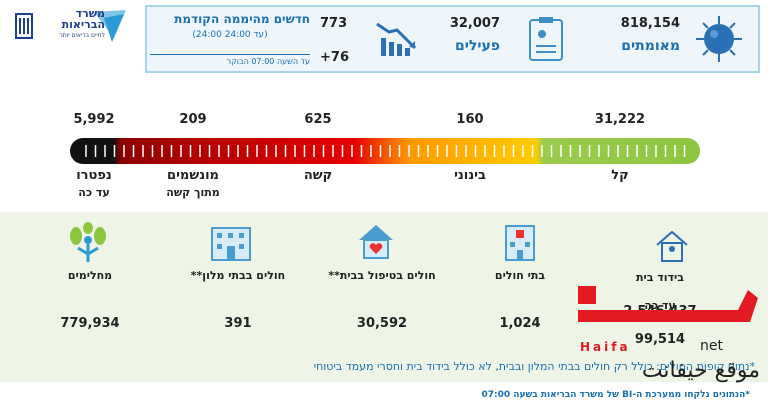 Image resolution: width=768 pixels, height=406 pixels. What do you see at coordinates (382, 275) in the screenshot?
I see `location-label: חולים בטיפול בבית**` at bounding box center [382, 275].